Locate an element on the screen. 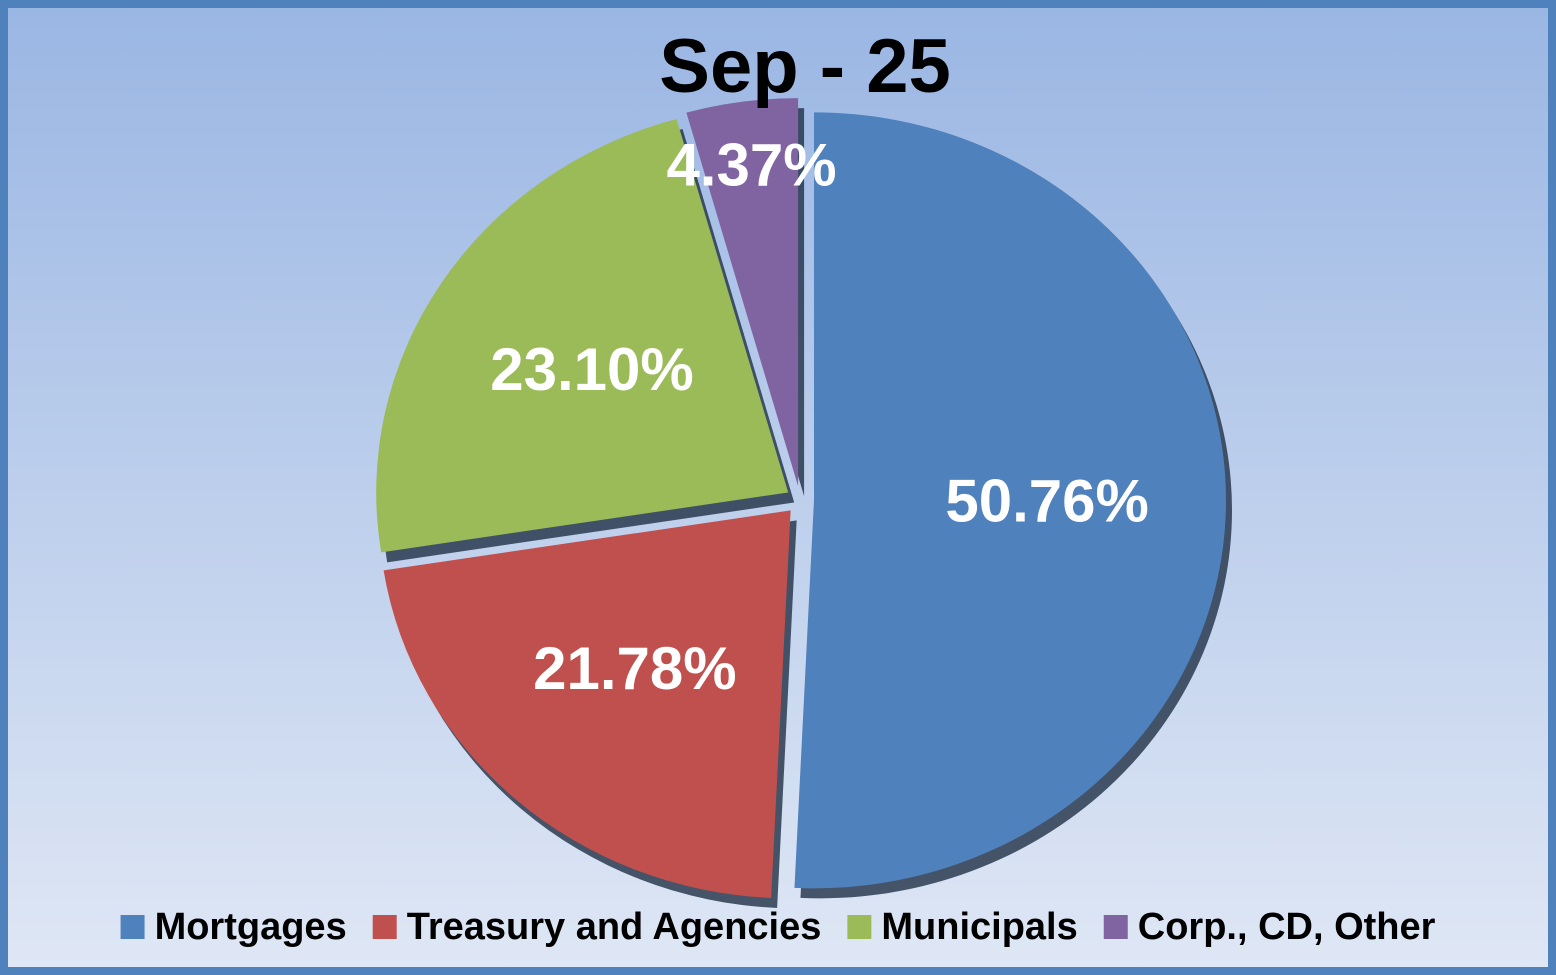 This screenshot has height=975, width=1556. data-label: 23.10% is located at coordinates (592, 369).